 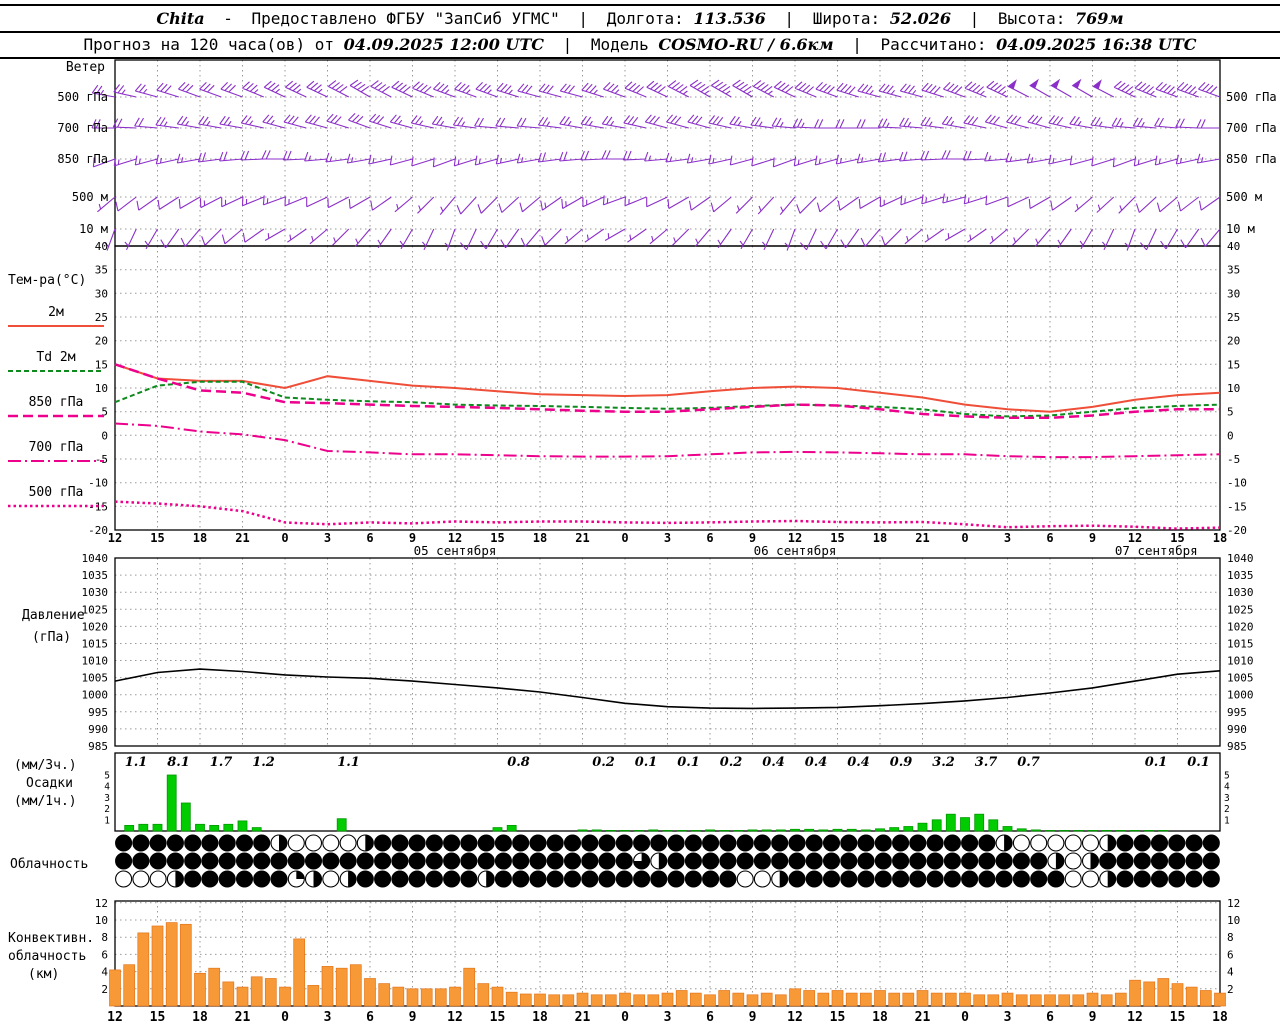 What do you see at coordinates (709, 538) in the screenshot?
I see `time-label-mid: 6` at bounding box center [709, 538].